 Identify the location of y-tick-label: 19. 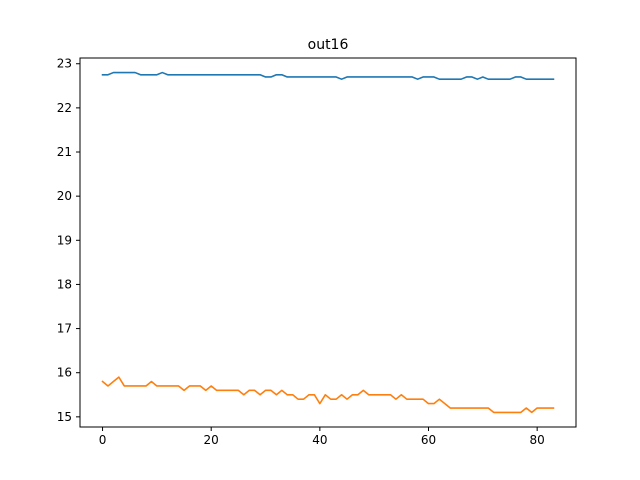
(64, 240).